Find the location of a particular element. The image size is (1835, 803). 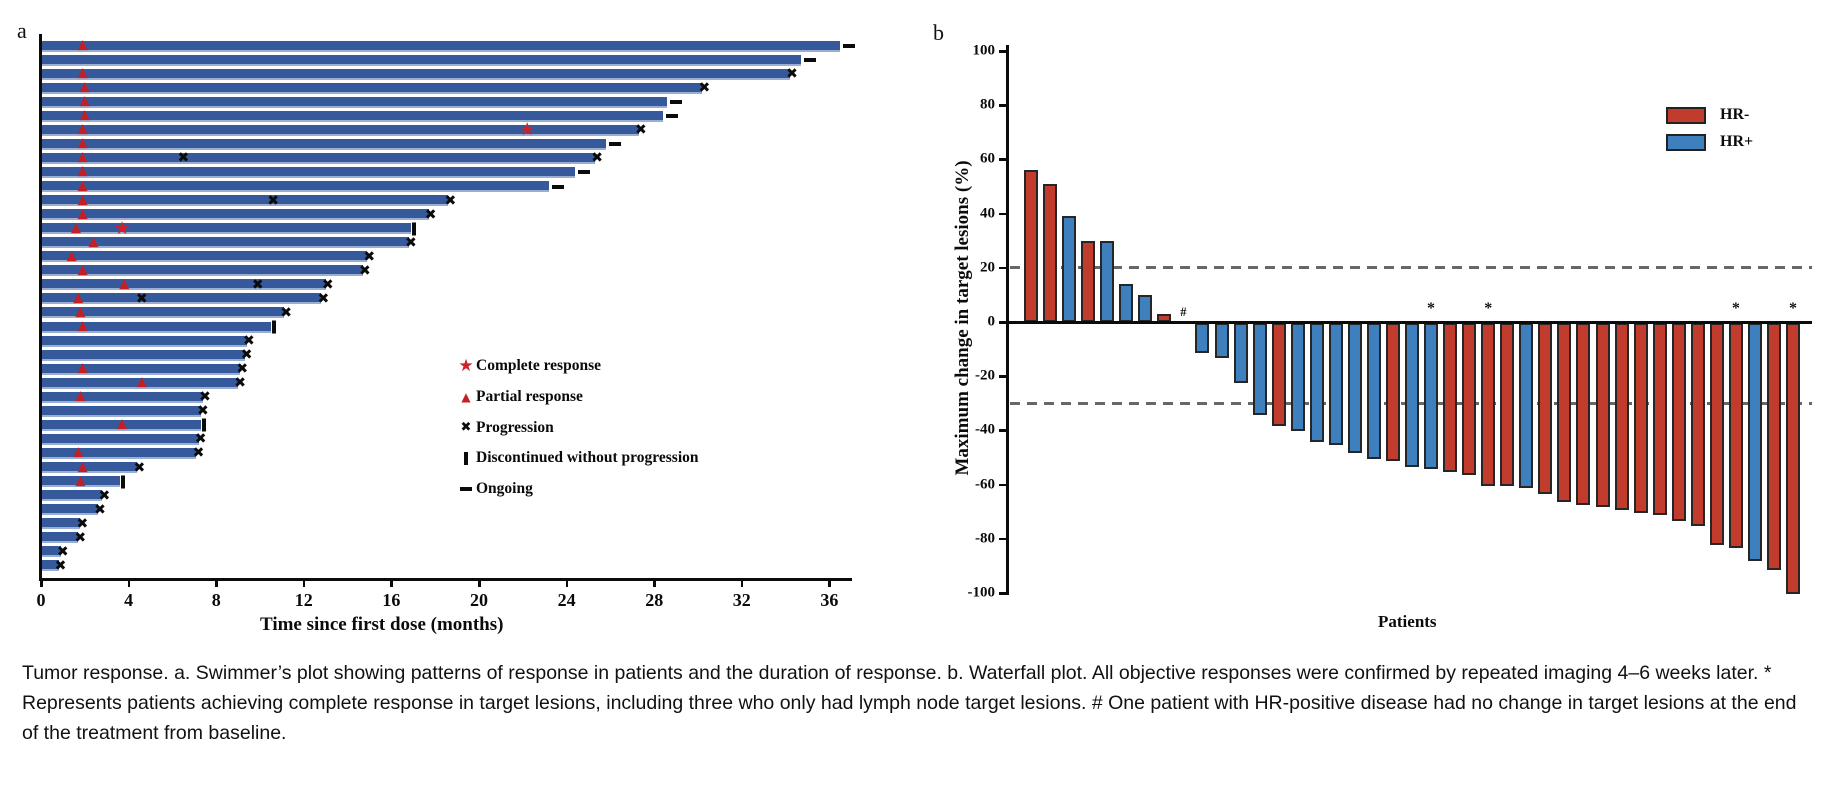

waterfall-y-tick-label: -80 is located at coordinates (985, 538).